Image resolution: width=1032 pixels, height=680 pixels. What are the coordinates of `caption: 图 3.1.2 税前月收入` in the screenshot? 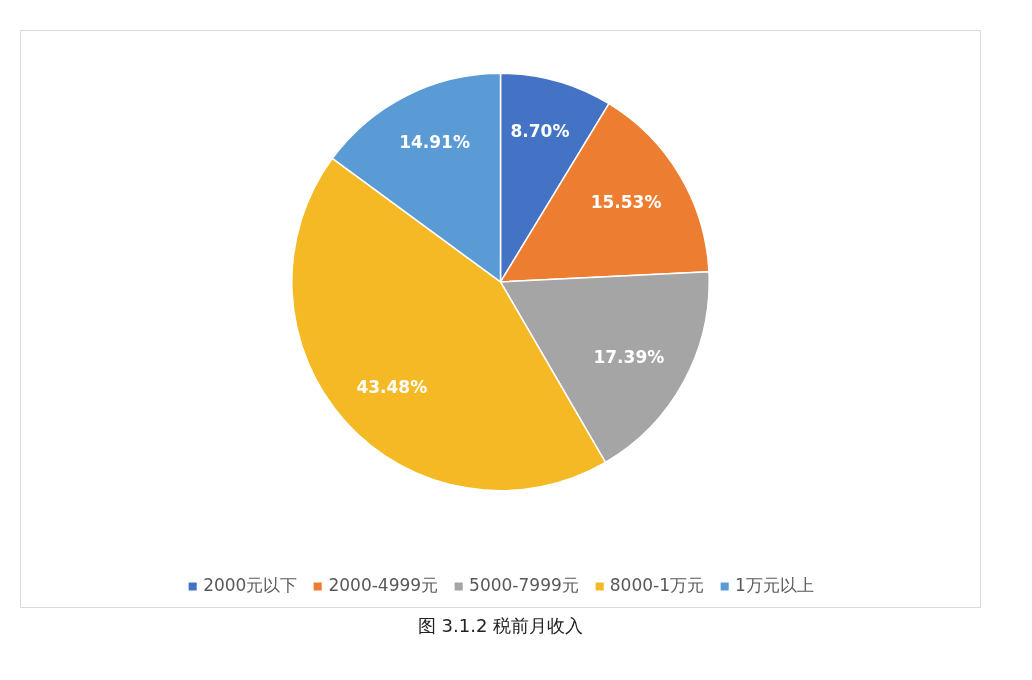 It's located at (500, 625).